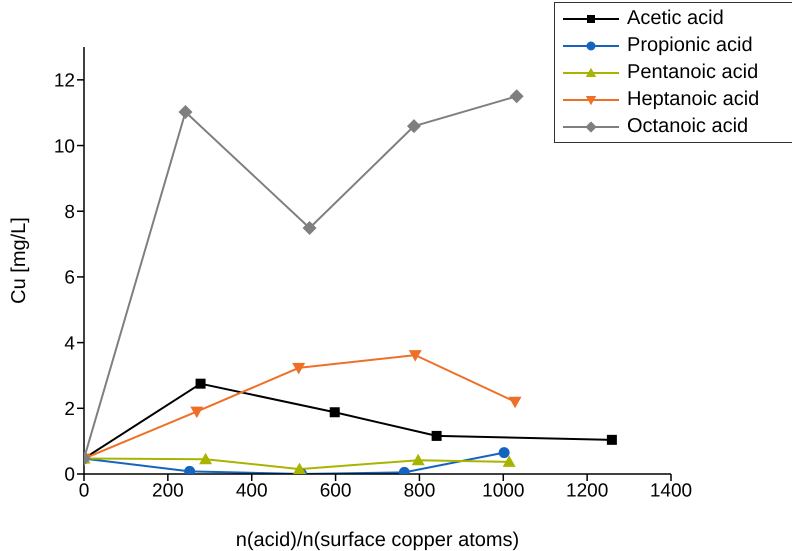 Image resolution: width=792 pixels, height=551 pixels. What do you see at coordinates (692, 72) in the screenshot?
I see `legend-label: Pentanoic acid` at bounding box center [692, 72].